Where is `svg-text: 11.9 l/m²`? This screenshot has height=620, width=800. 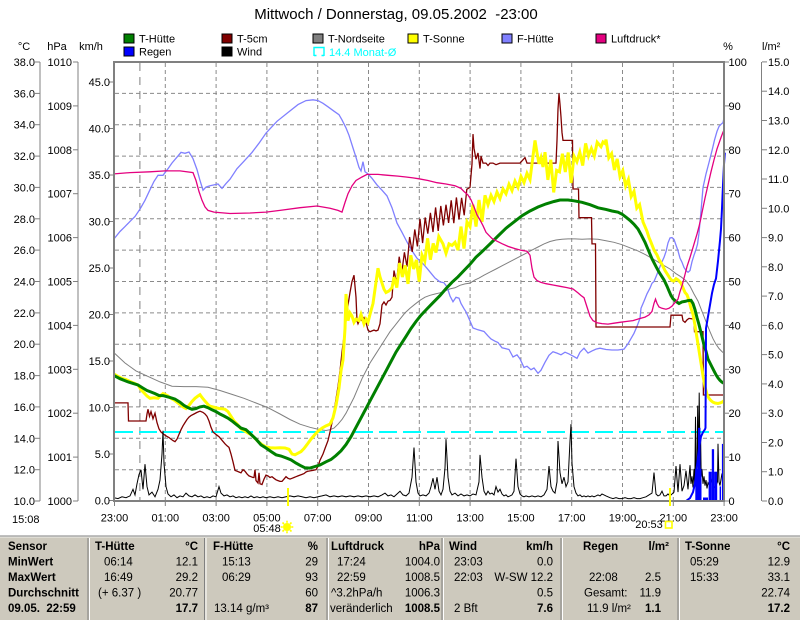
svg-text: 11.9 l/m² is located at coordinates (609, 609).